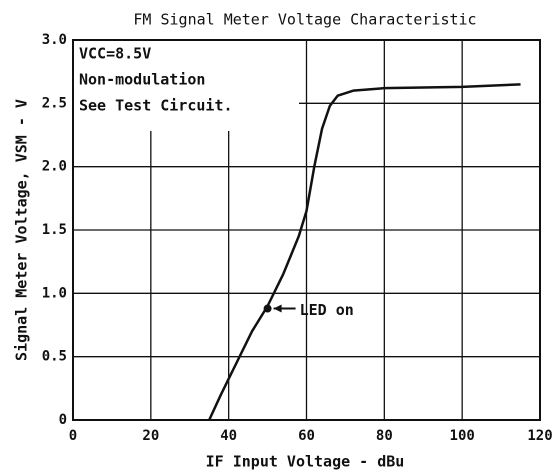  I want to click on y-axis-label: Signal Meter Voltage, VSM - V, so click(22, 230).